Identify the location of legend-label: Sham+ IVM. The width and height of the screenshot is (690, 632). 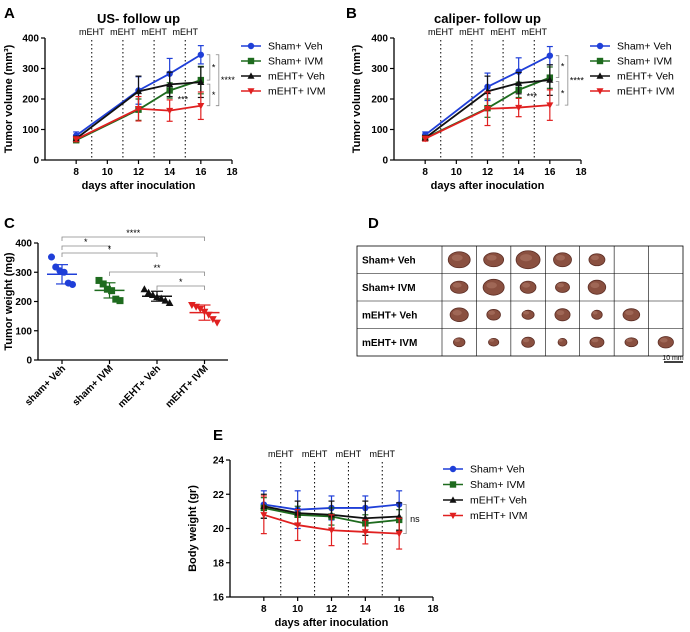
(497, 485).